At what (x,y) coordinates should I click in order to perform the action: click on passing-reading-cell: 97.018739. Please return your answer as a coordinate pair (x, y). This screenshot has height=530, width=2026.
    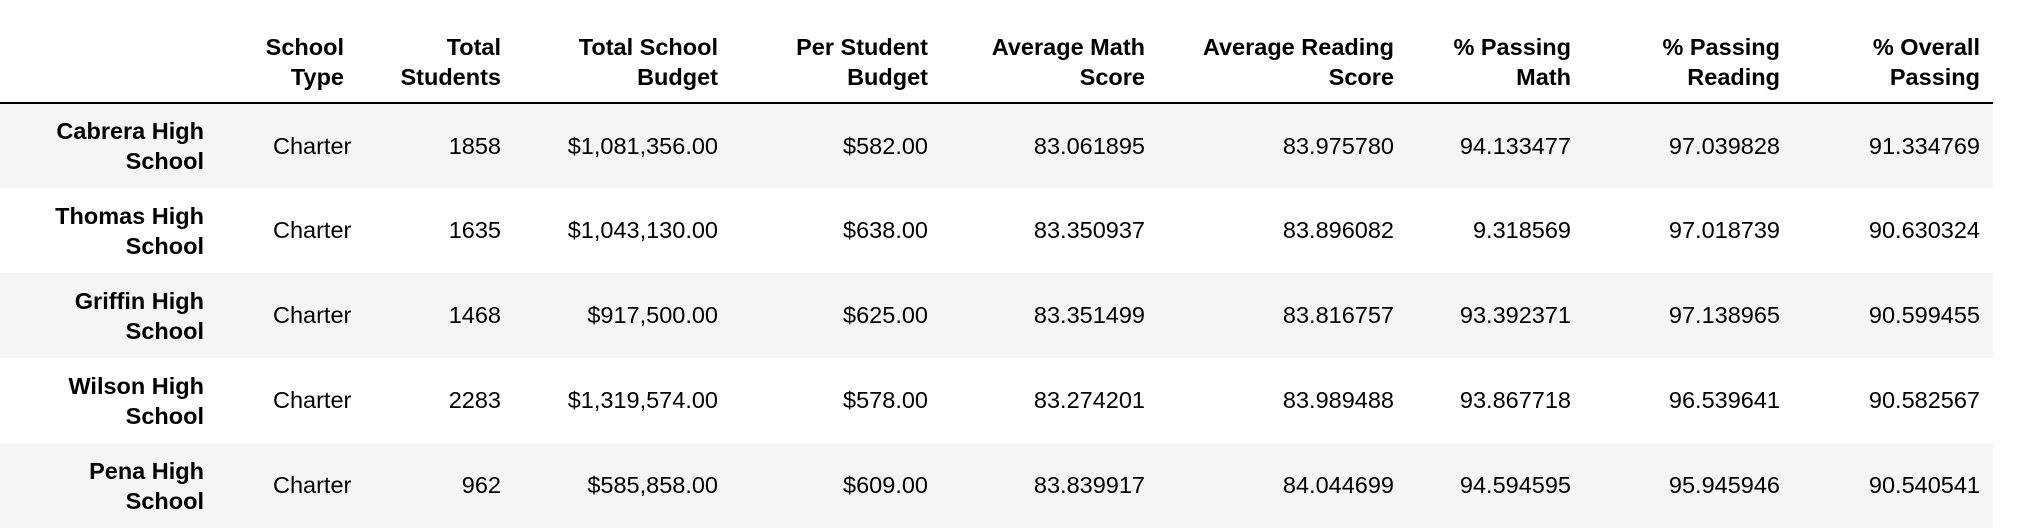
    Looking at the image, I should click on (1724, 230).